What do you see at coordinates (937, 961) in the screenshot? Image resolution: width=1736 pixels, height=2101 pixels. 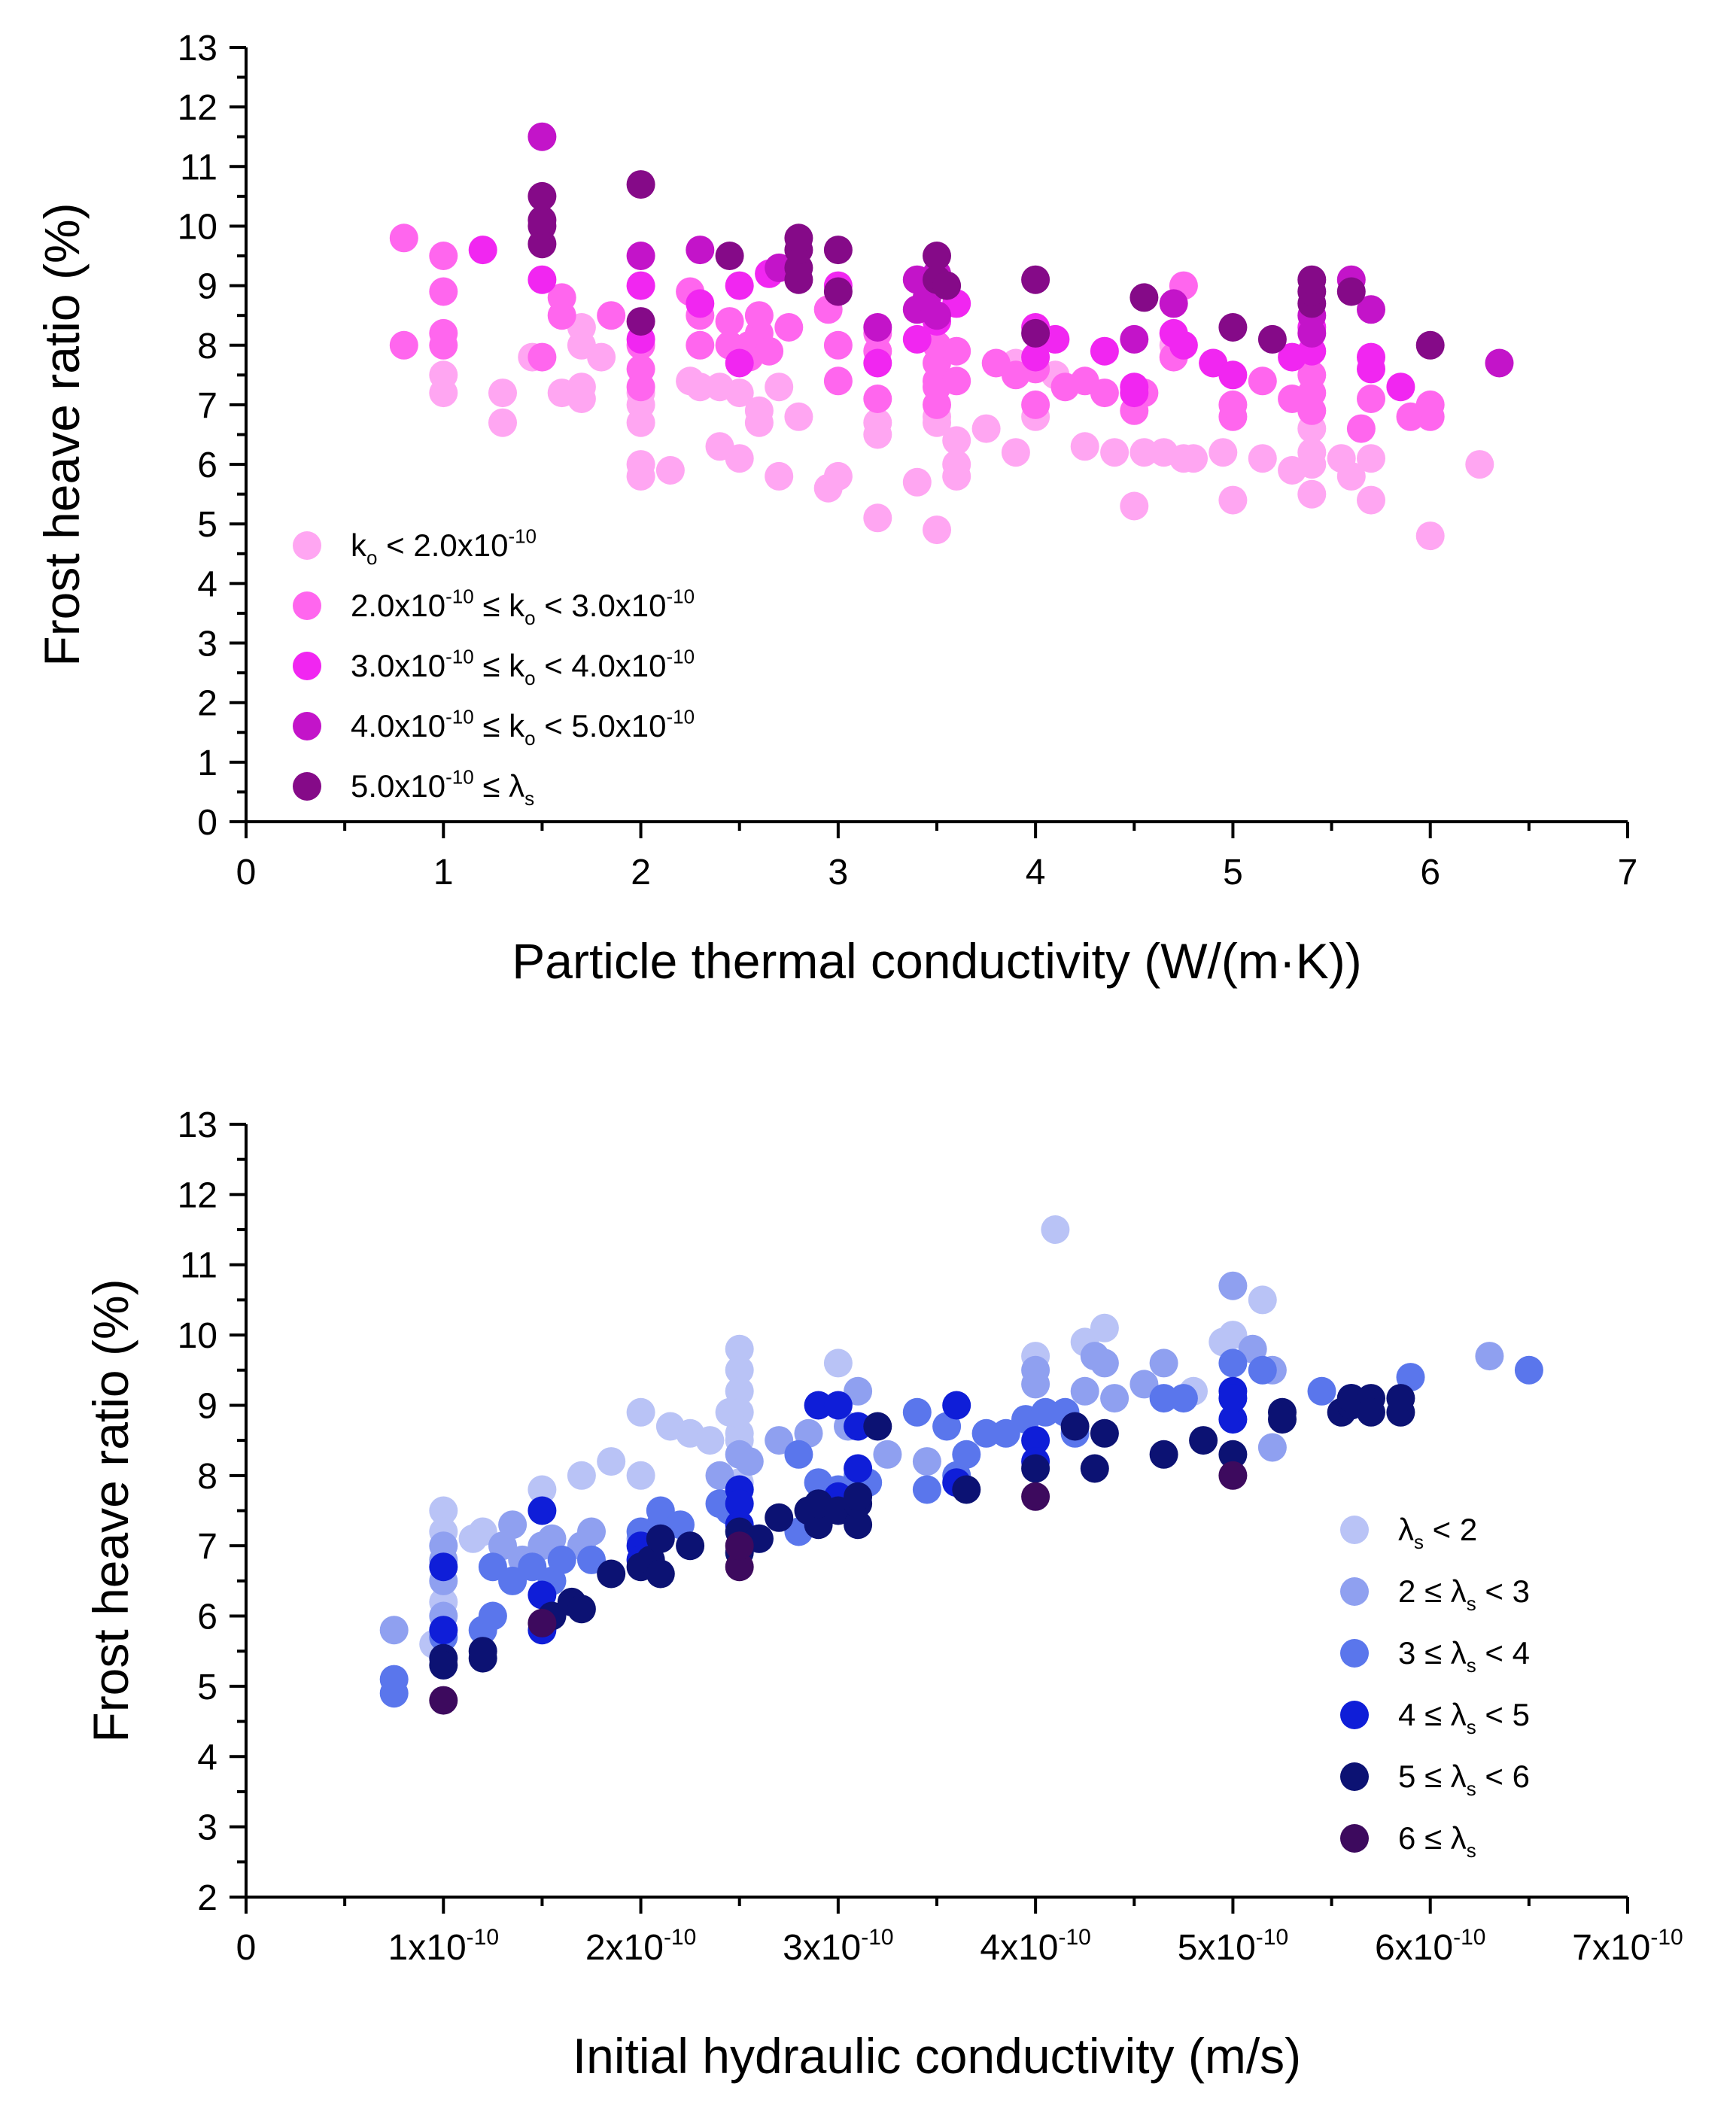 I see `x-axis-title: Particle thermal conductivity (W/(m·K))` at bounding box center [937, 961].